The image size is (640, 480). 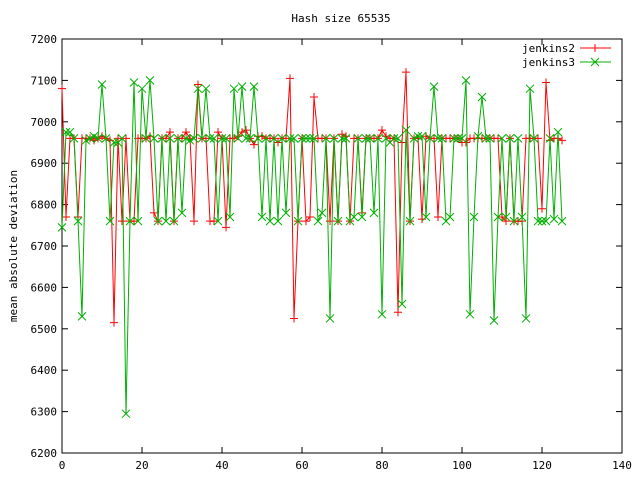 What do you see at coordinates (44, 205) in the screenshot?
I see `y-tick-label: 6800` at bounding box center [44, 205].